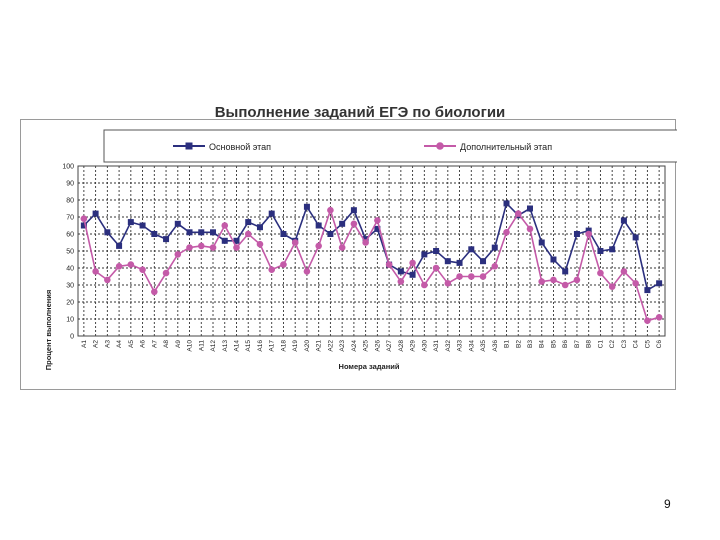 This screenshot has height=540, width=720. I want to click on x-tick-label: C2, so click(612, 344).